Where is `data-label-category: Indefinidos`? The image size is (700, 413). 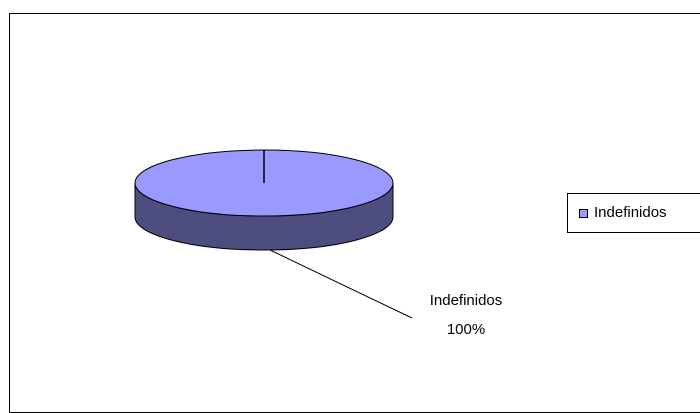 data-label-category: Indefinidos is located at coordinates (466, 300).